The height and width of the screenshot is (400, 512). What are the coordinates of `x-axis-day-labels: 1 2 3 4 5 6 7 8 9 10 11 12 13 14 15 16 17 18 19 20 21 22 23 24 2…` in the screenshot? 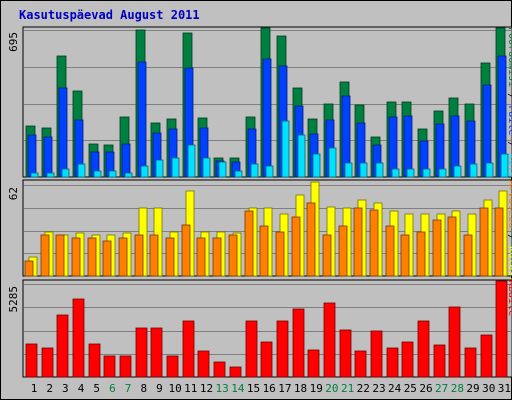 It's located at (271, 388).